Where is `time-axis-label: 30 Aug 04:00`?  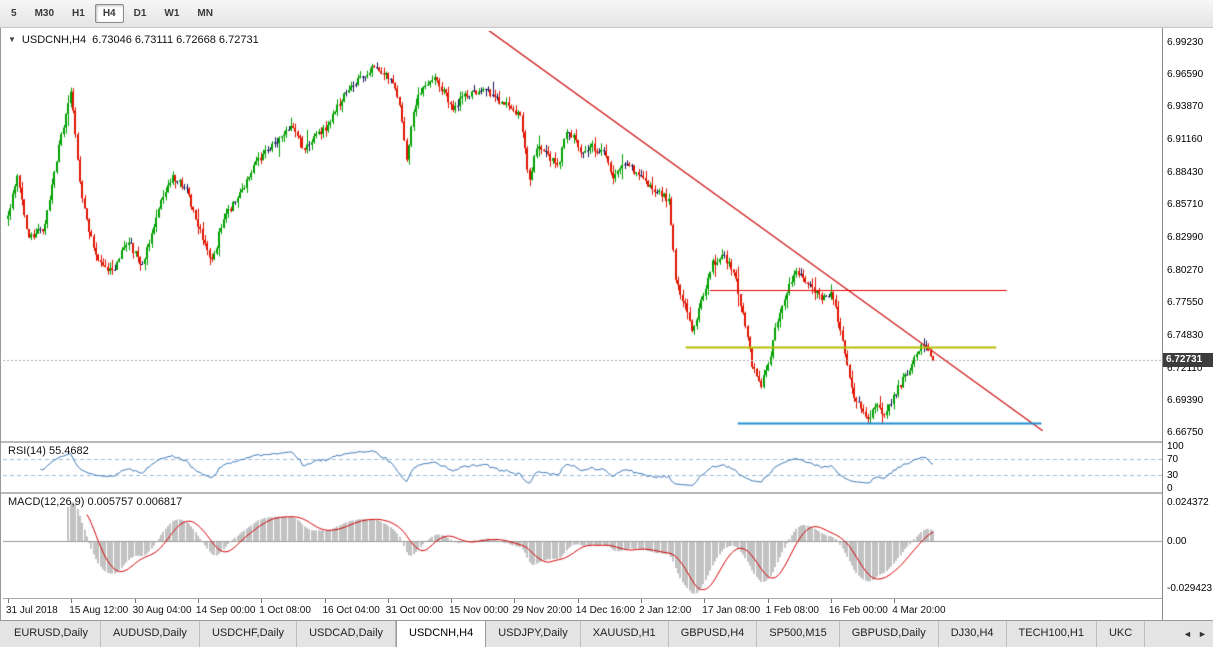
time-axis-label: 30 Aug 04:00 is located at coordinates (162, 610).